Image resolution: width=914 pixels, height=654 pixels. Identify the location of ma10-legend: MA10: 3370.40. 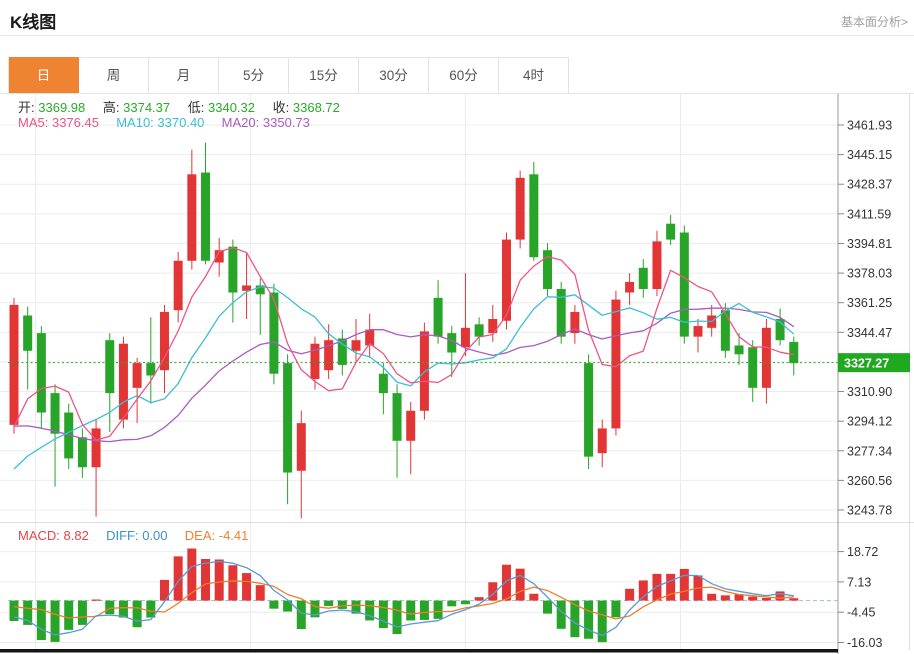
(160, 122).